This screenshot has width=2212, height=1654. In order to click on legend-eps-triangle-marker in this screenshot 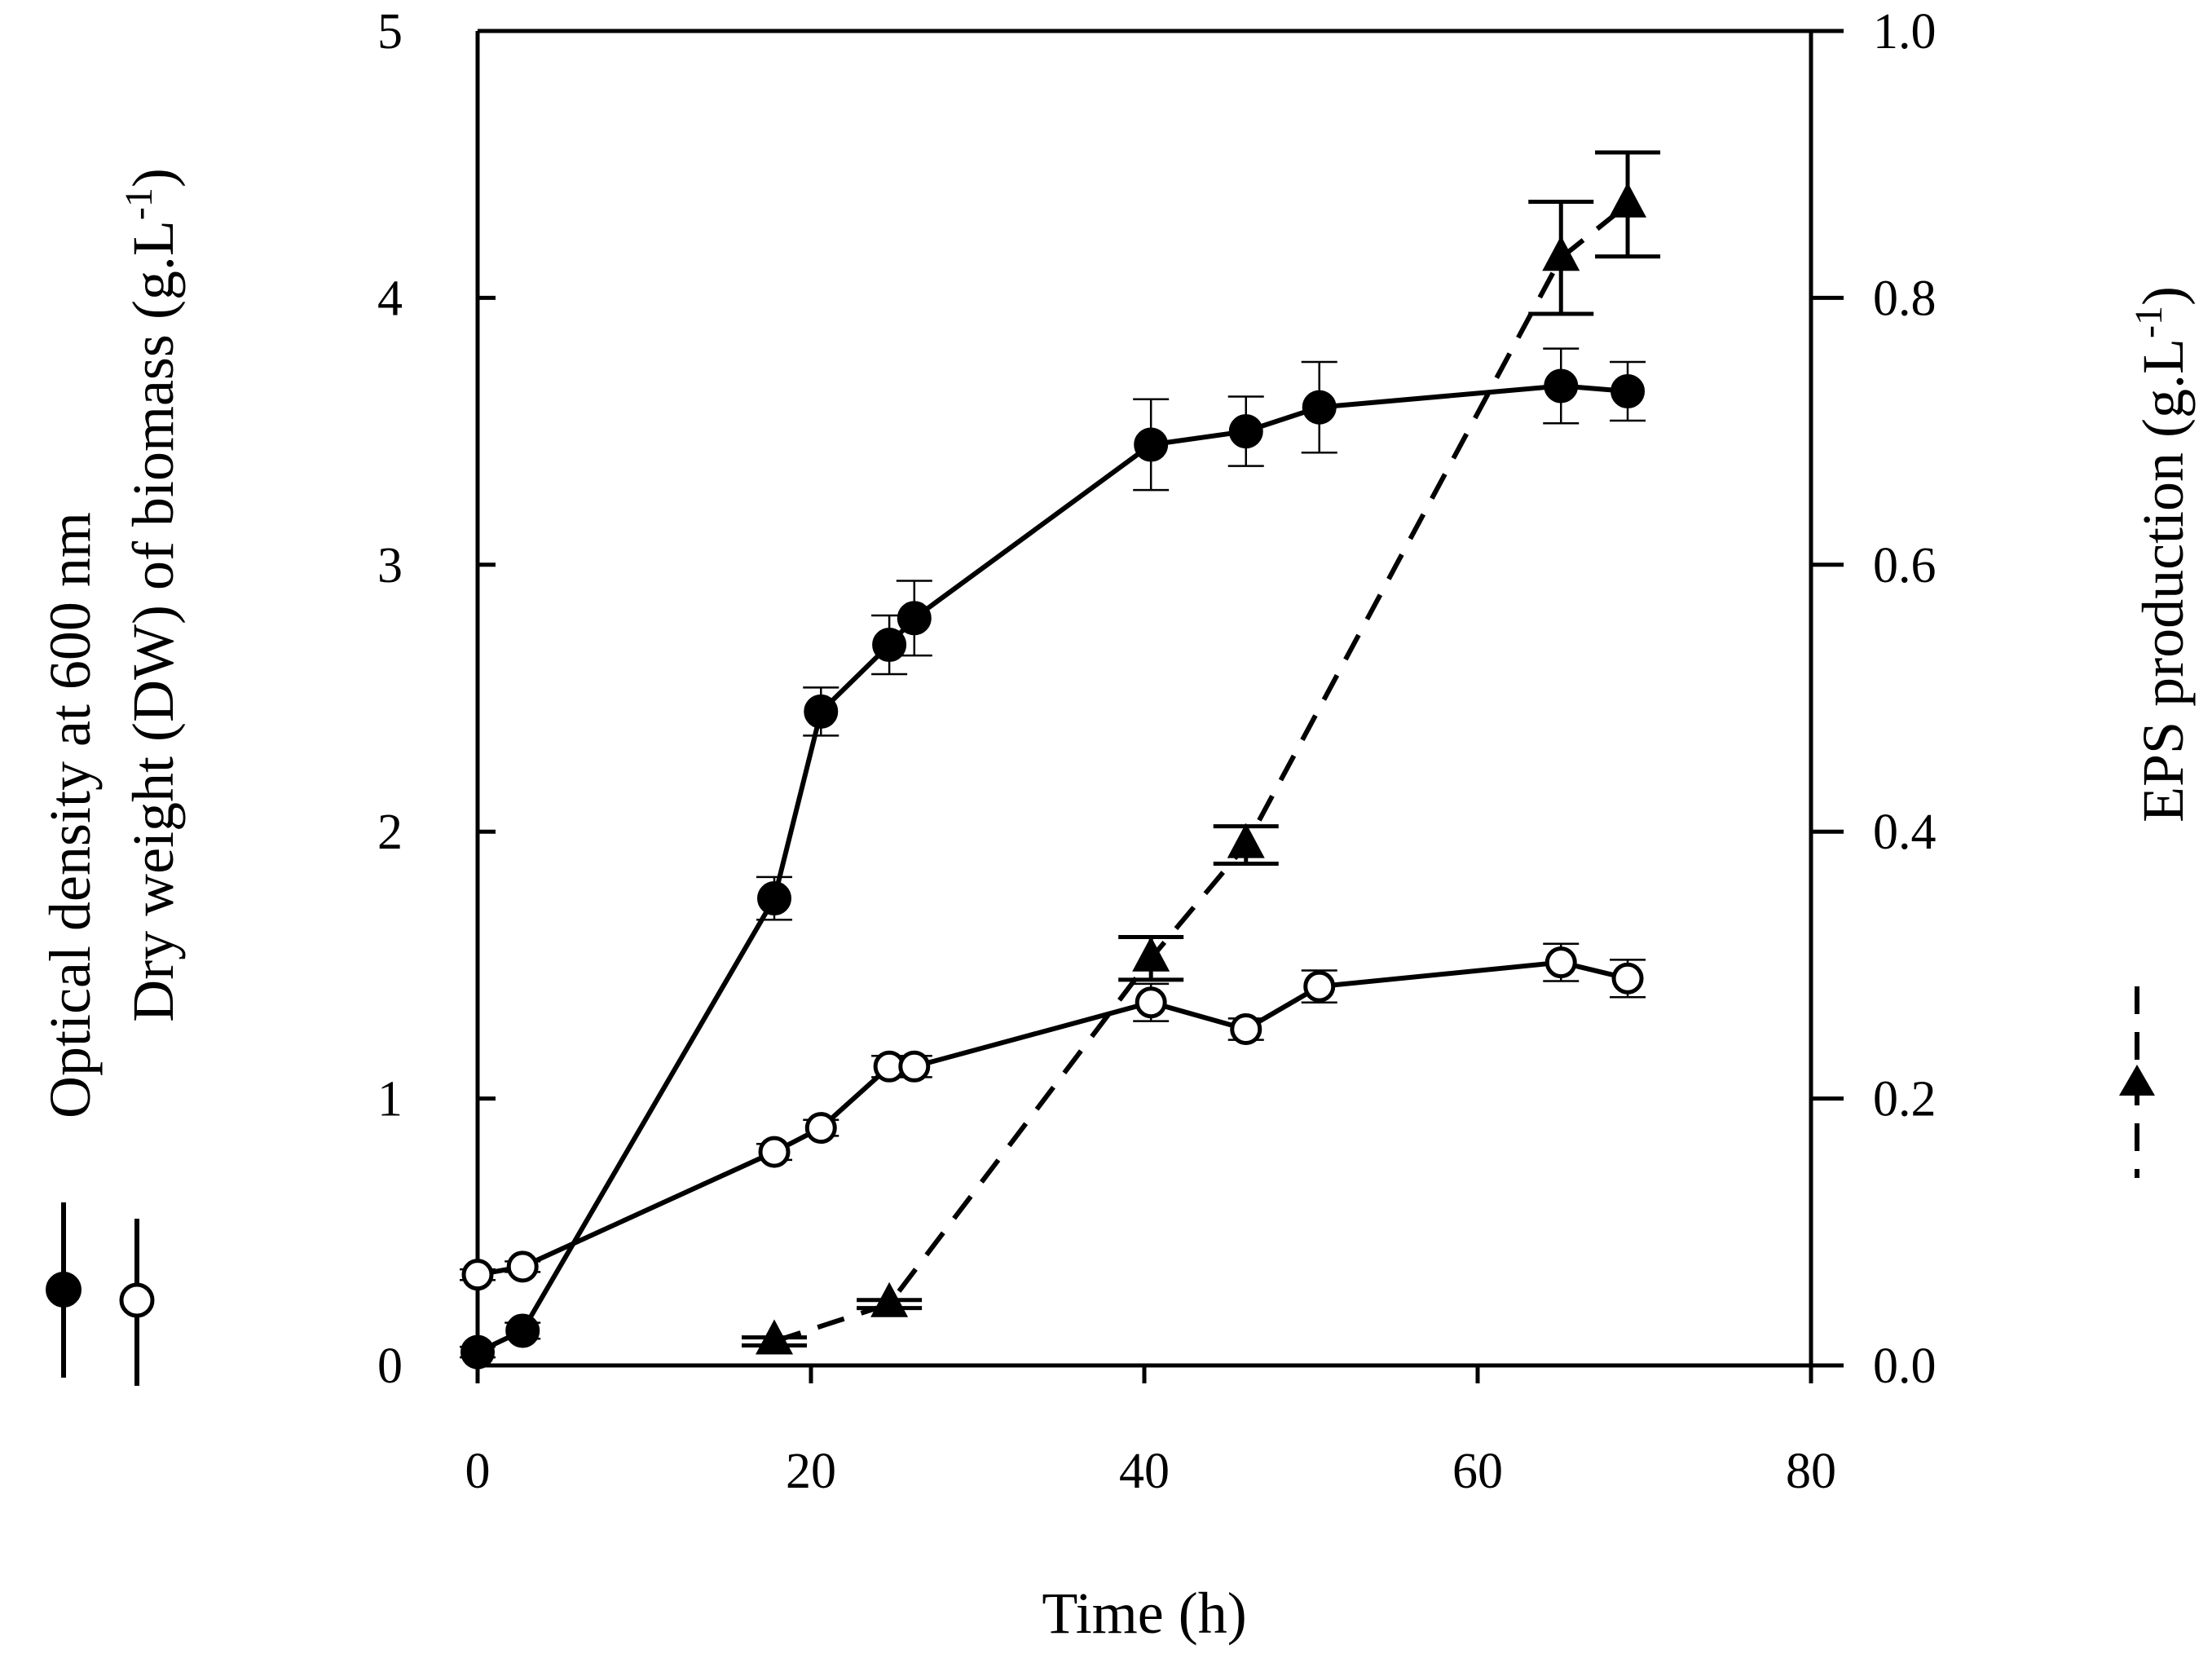, I will do `click(2137, 1080)`.